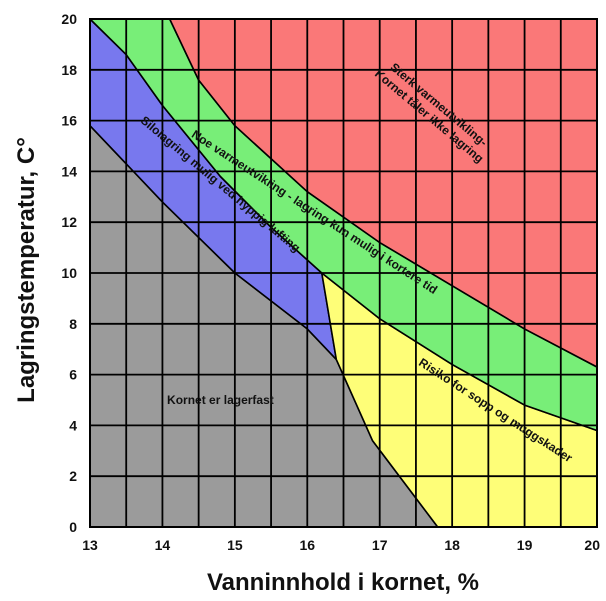  I want to click on x-tick-label: 16, so click(307, 545).